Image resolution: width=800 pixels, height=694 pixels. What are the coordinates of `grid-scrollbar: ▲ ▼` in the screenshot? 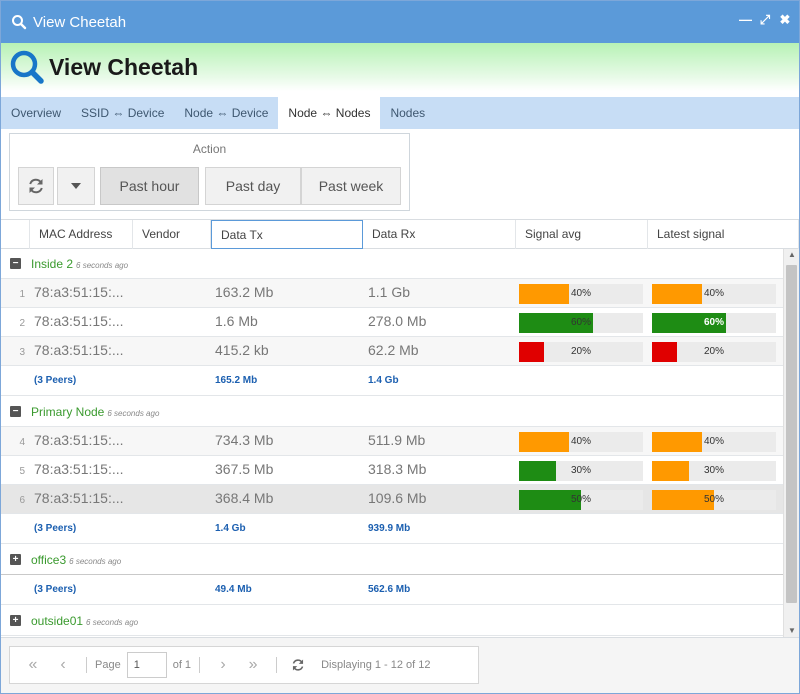 It's located at (791, 443).